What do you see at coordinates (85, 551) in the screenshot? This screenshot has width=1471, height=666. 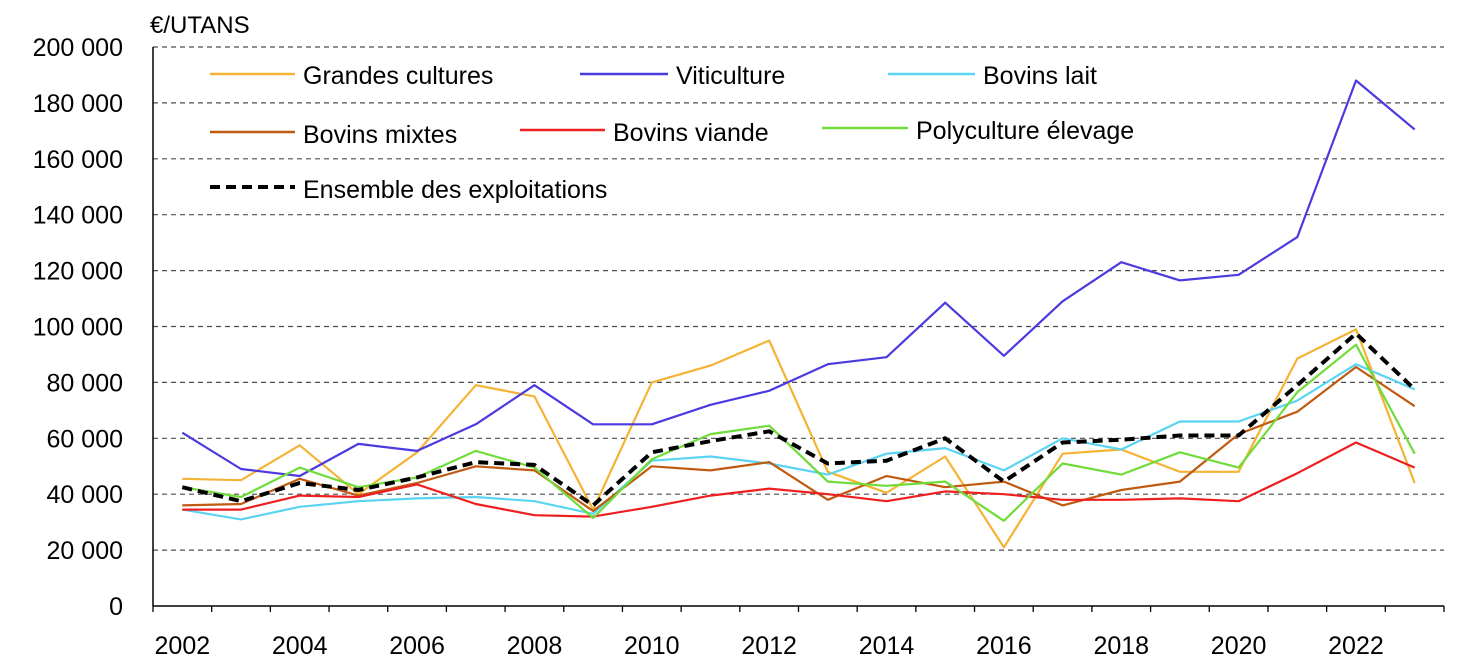 I see `y-tick-label: 20 000` at bounding box center [85, 551].